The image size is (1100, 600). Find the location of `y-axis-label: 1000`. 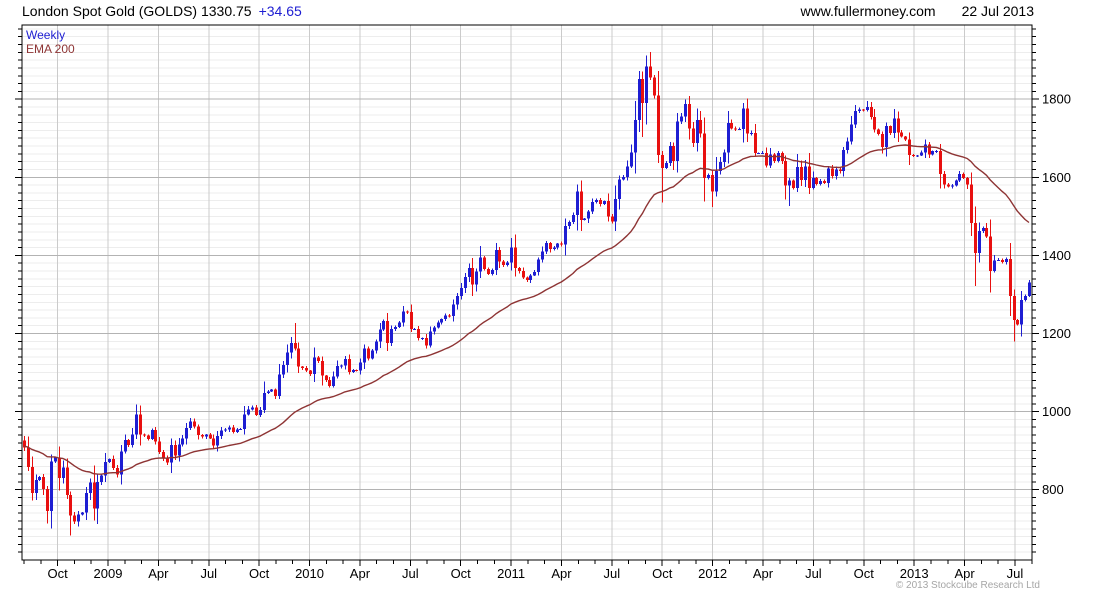

y-axis-label: 1000 is located at coordinates (1056, 411).